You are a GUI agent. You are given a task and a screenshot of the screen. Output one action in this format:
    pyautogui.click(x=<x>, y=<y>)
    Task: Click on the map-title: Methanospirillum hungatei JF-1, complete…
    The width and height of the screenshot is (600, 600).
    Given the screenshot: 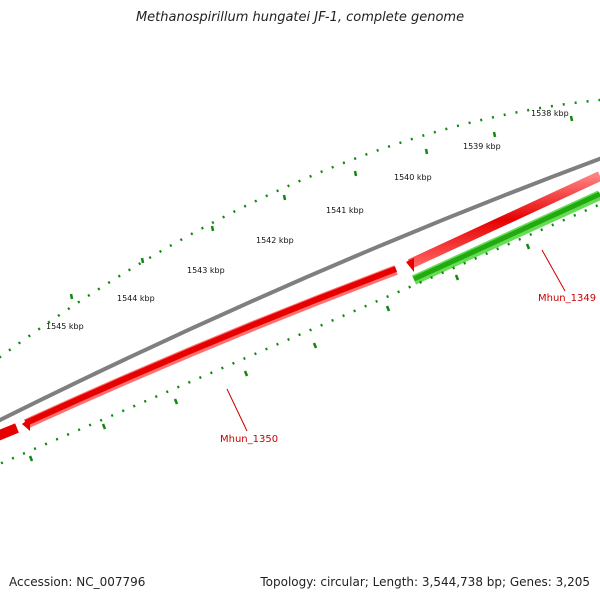 What is the action you would take?
    pyautogui.click(x=300, y=17)
    